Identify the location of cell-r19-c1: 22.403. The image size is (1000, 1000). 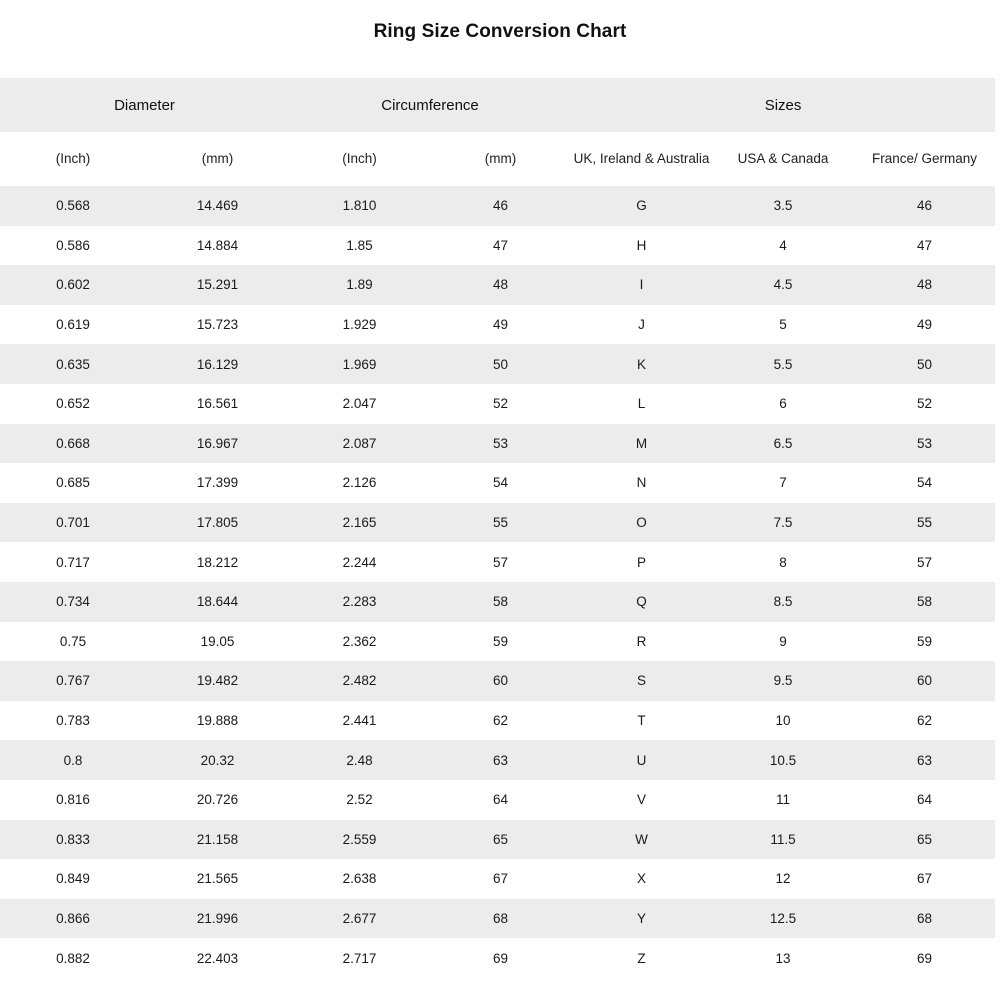
(217, 958).